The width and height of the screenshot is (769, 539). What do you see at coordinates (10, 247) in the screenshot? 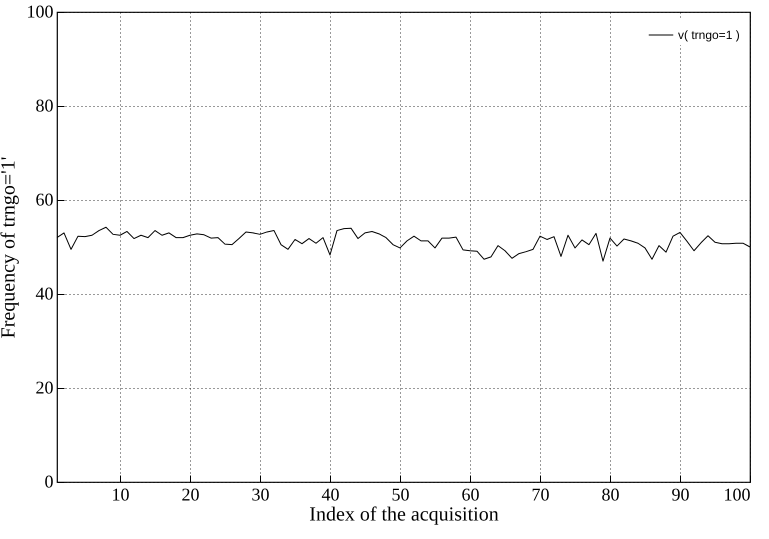
I see `y-axis-title: Frequency of trngo='1'` at bounding box center [10, 247].